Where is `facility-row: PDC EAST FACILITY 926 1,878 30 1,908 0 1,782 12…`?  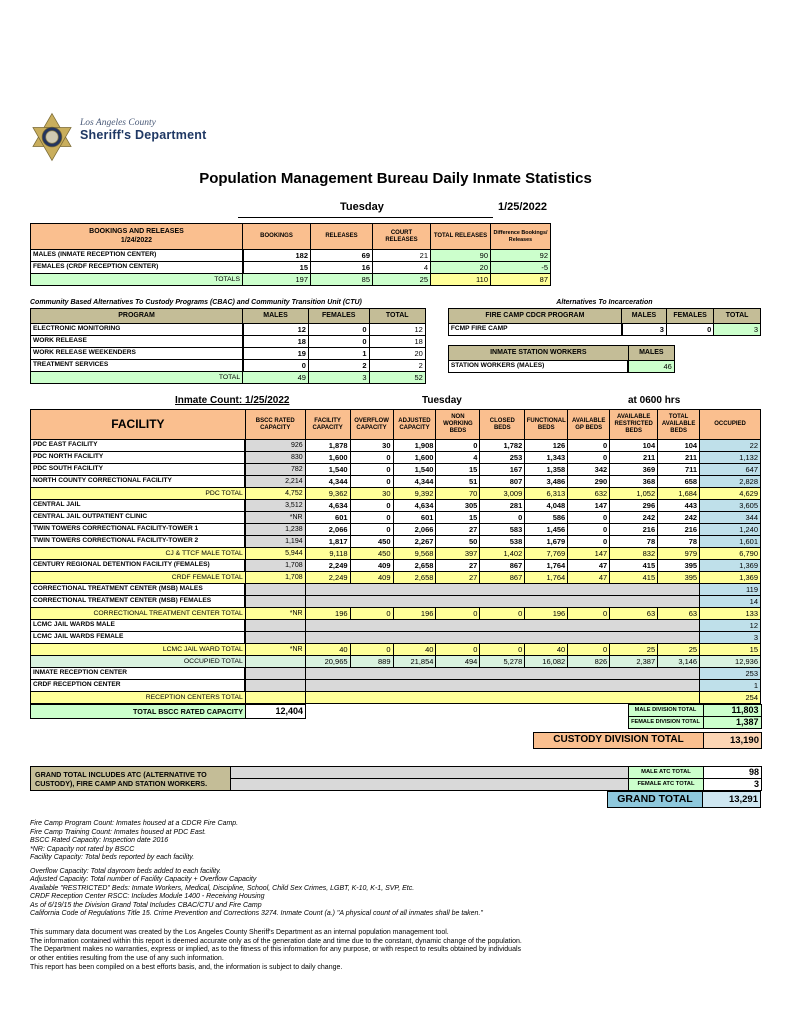
facility-row: PDC EAST FACILITY 926 1,878 30 1,908 0 1,782 12… is located at coordinates (395, 445).